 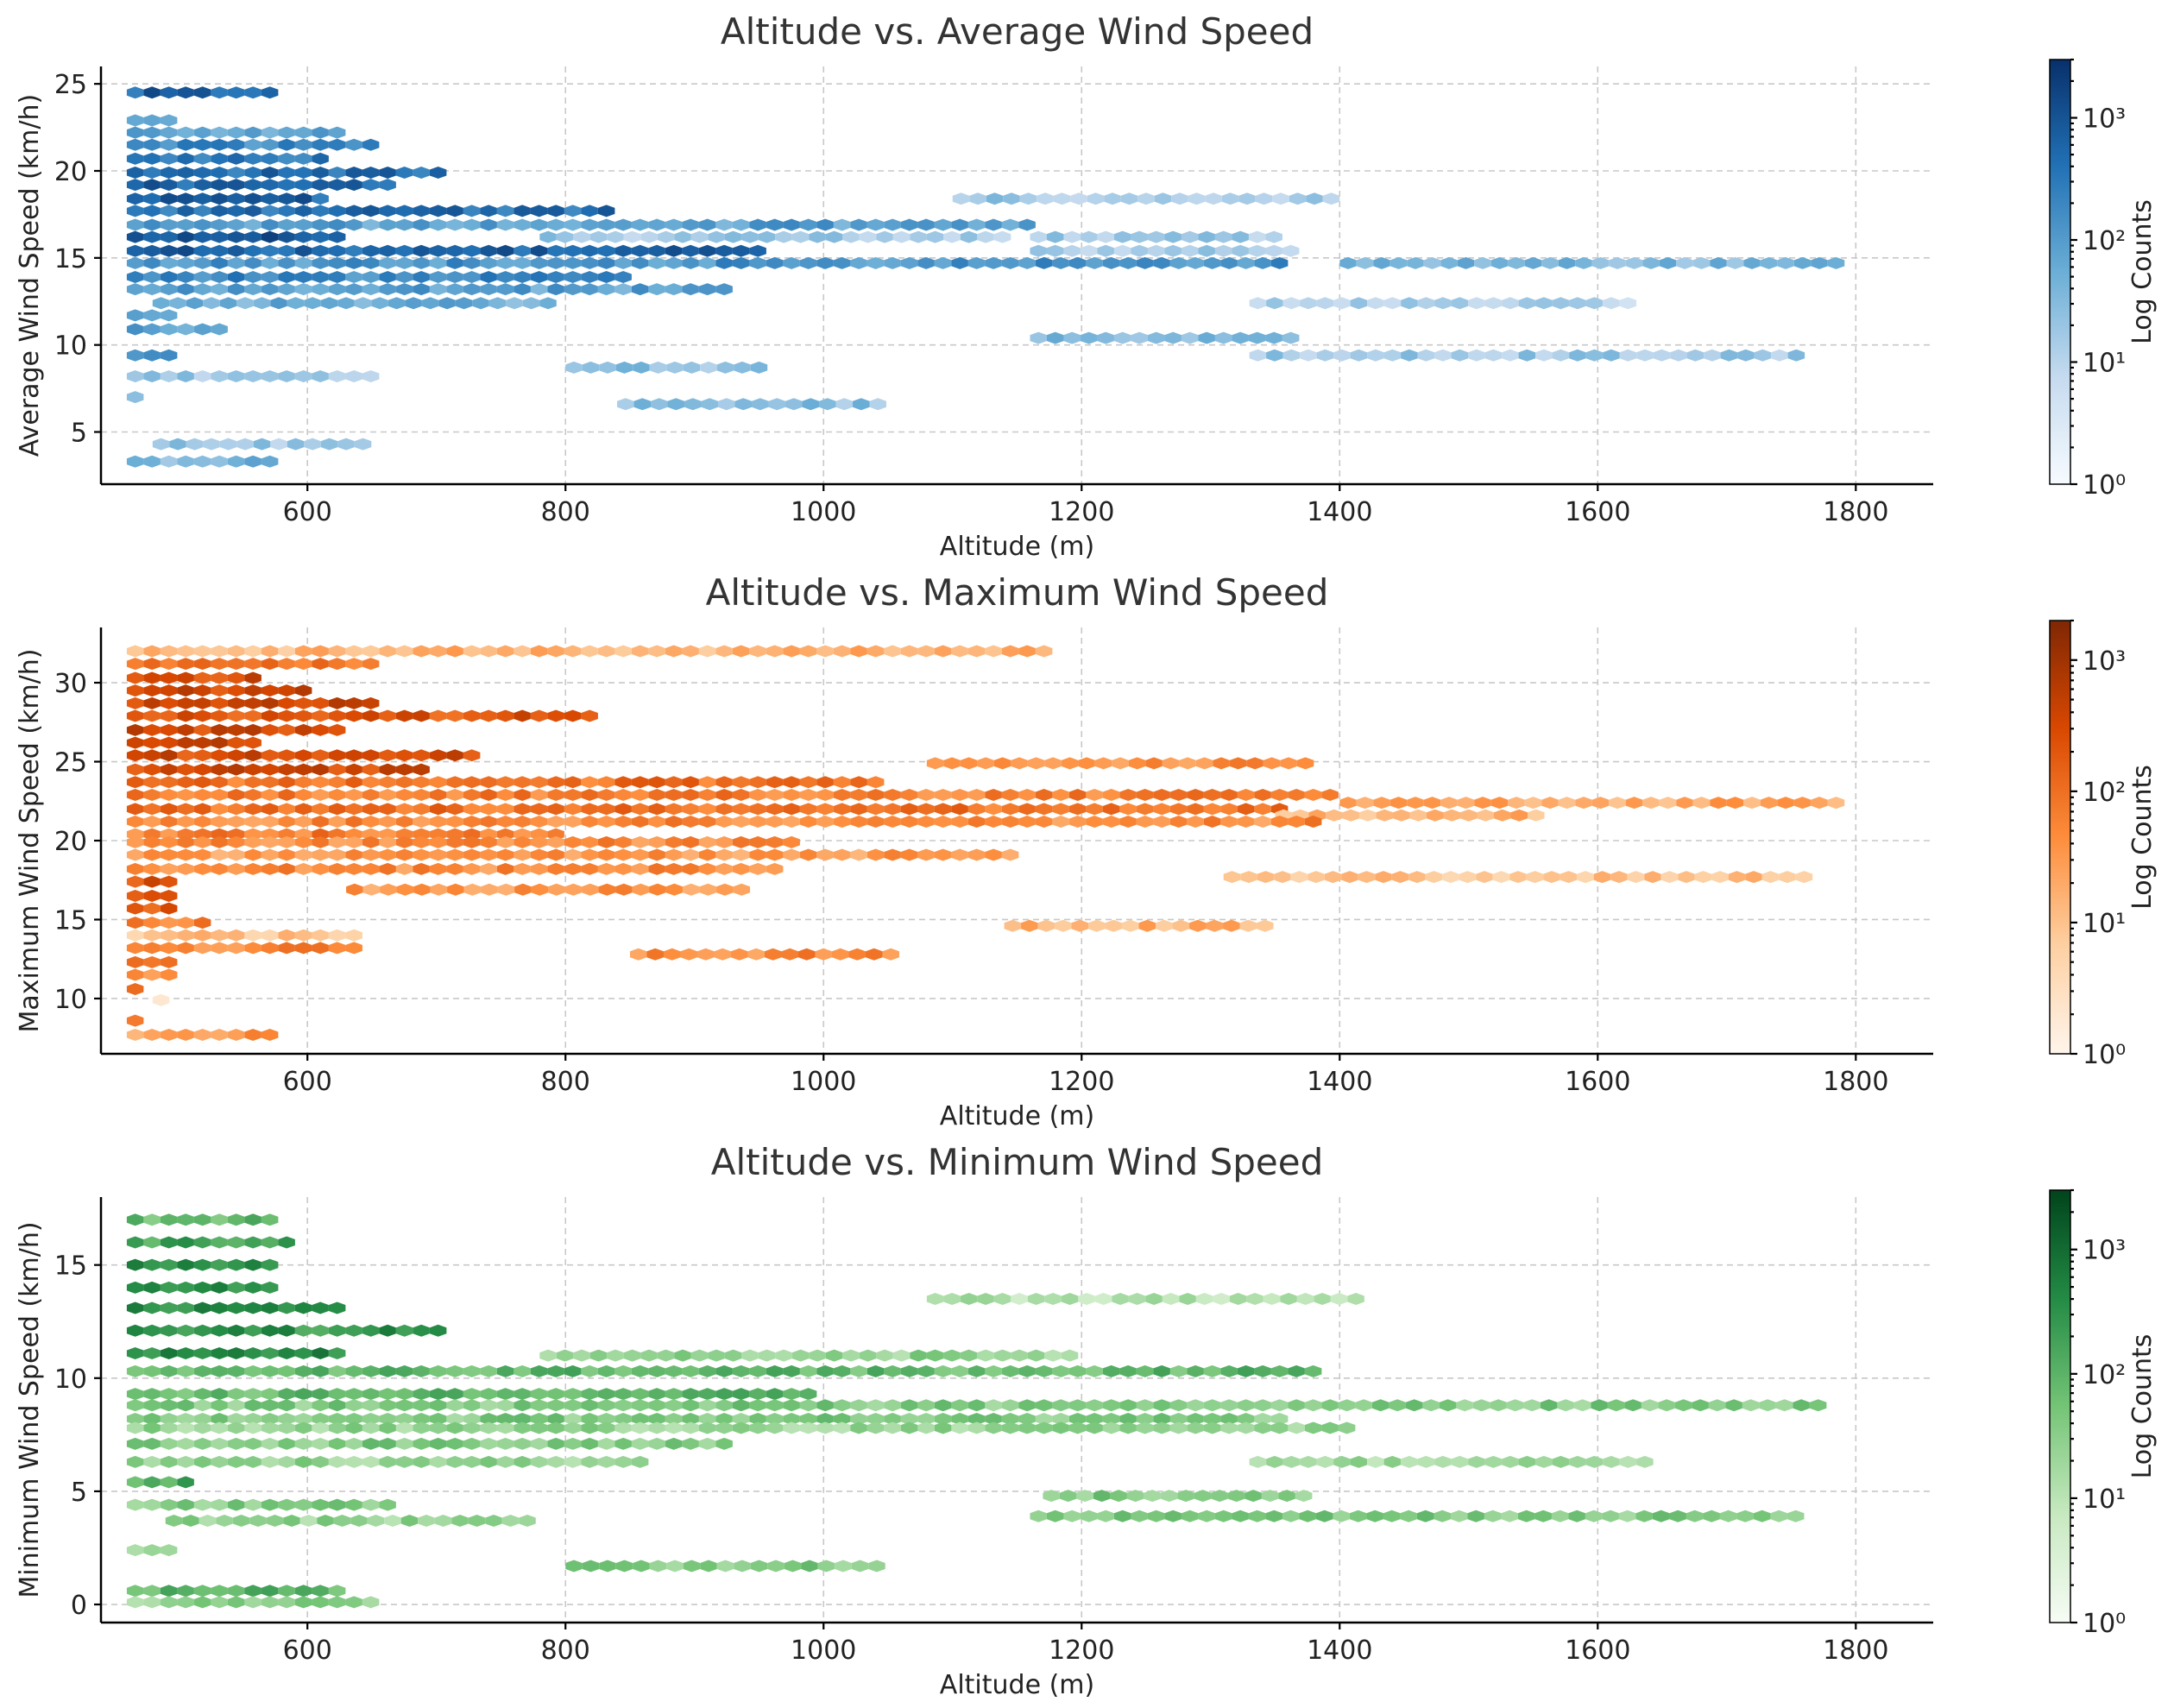 What do you see at coordinates (1339, 512) in the screenshot?
I see `x-tick-label: 1400` at bounding box center [1339, 512].